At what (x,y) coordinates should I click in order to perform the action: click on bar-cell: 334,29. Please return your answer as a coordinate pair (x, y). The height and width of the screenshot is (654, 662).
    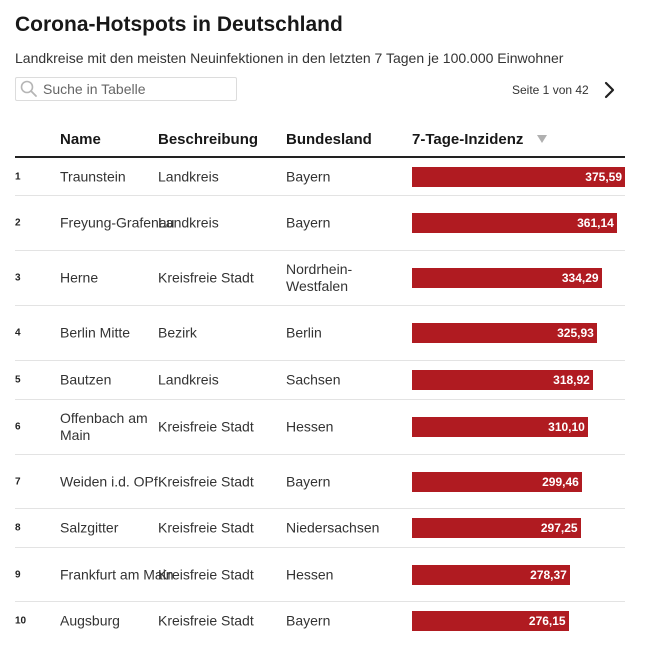
    Looking at the image, I should click on (518, 278).